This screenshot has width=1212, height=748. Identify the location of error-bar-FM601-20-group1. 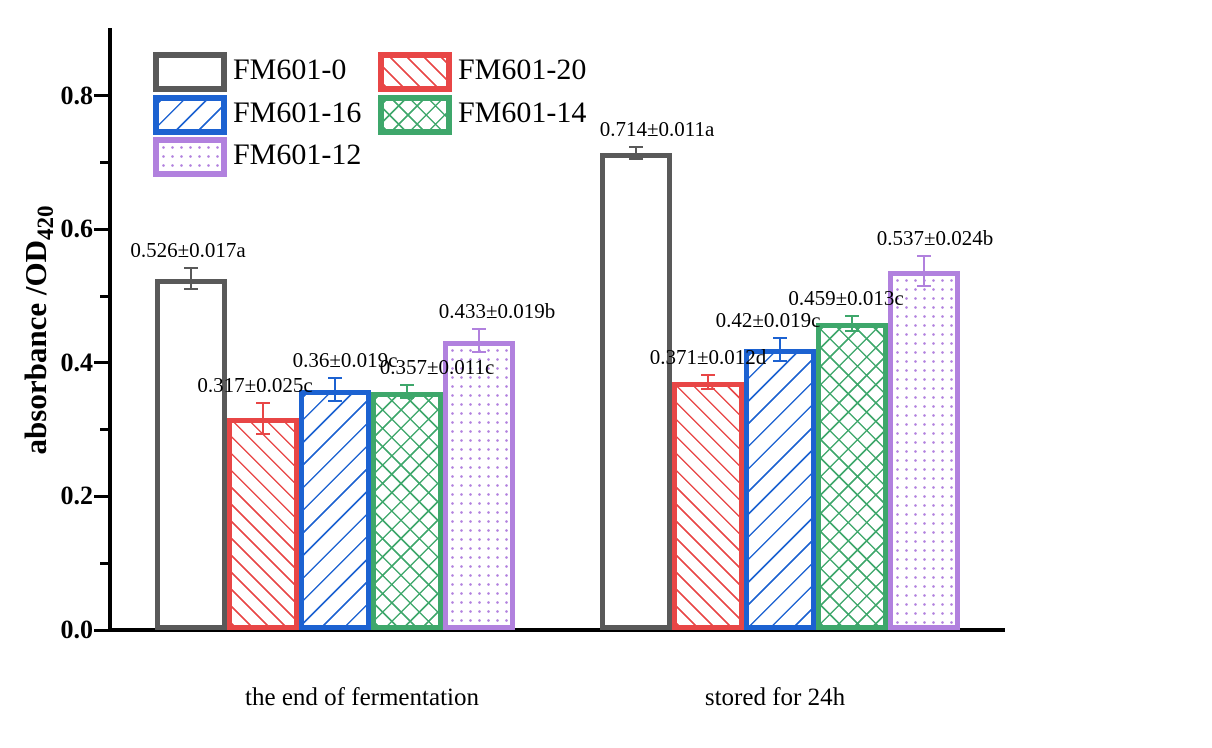
(263, 418).